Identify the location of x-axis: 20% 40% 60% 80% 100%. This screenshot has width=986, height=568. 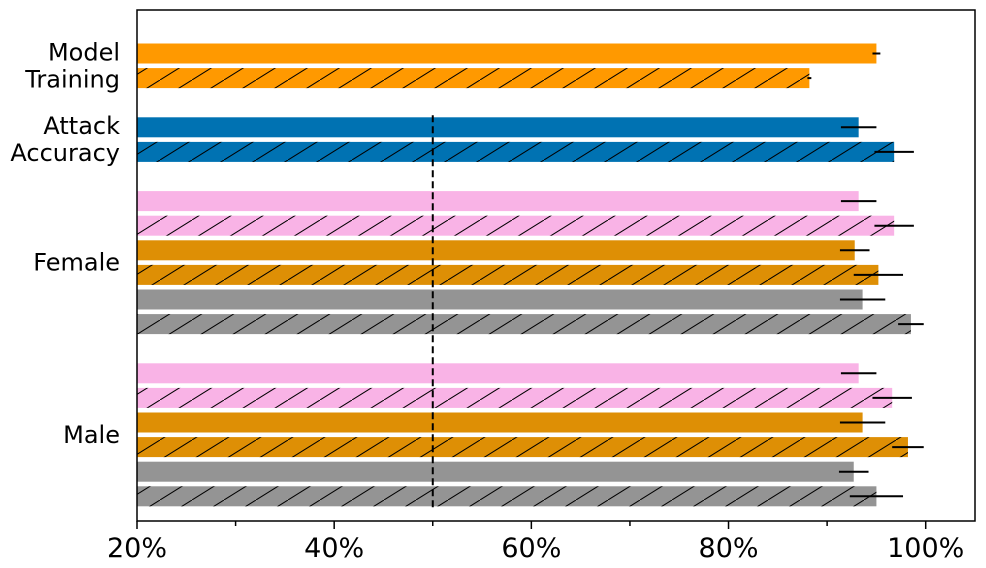
(535, 542).